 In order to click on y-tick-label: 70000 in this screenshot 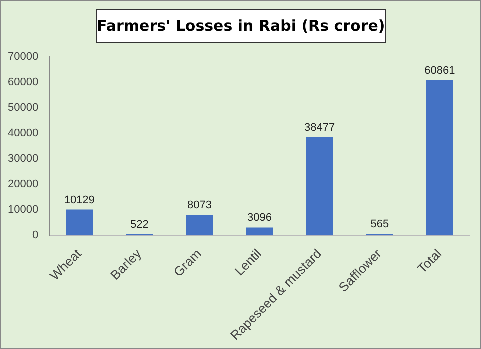, I will do `click(23, 57)`.